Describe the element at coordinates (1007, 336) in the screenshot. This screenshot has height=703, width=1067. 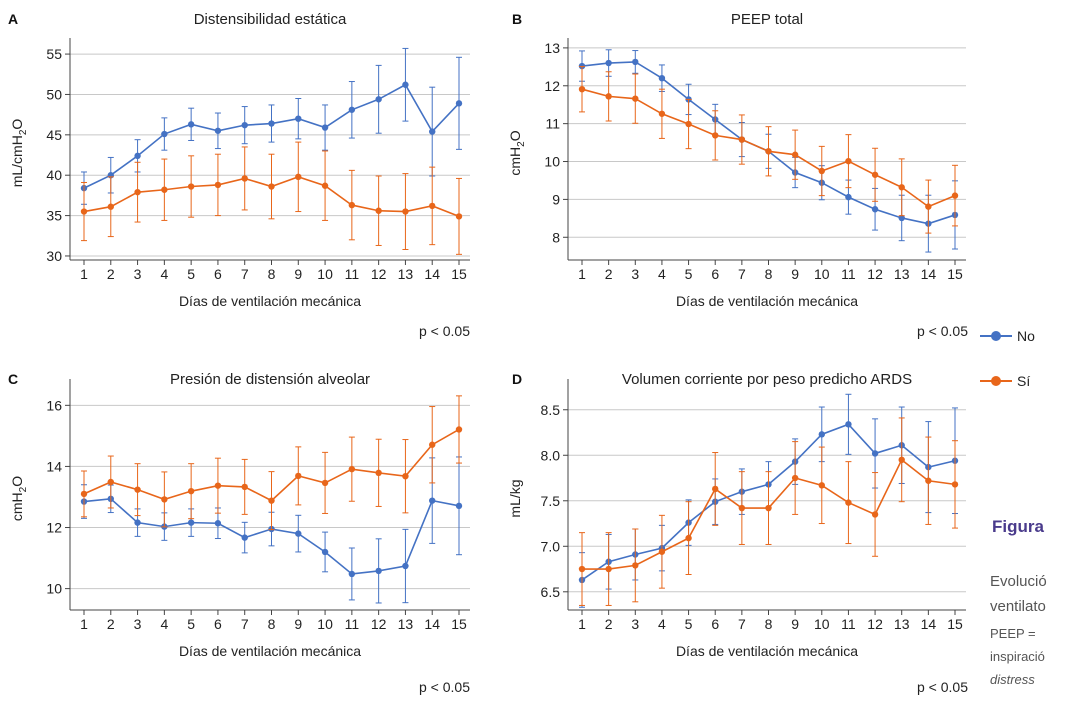
I see `legend-item-no: No` at that location.